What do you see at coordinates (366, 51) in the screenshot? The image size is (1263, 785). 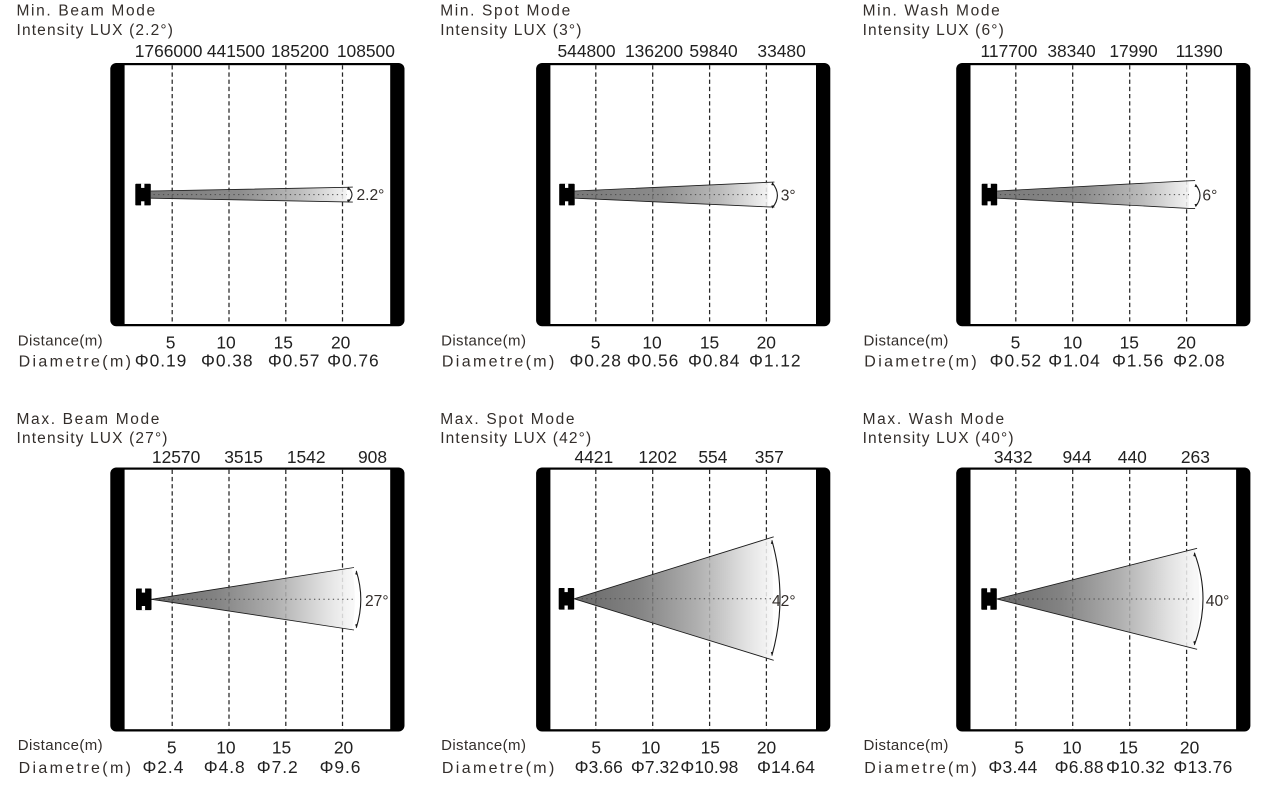 I see `svg-text: 108500` at bounding box center [366, 51].